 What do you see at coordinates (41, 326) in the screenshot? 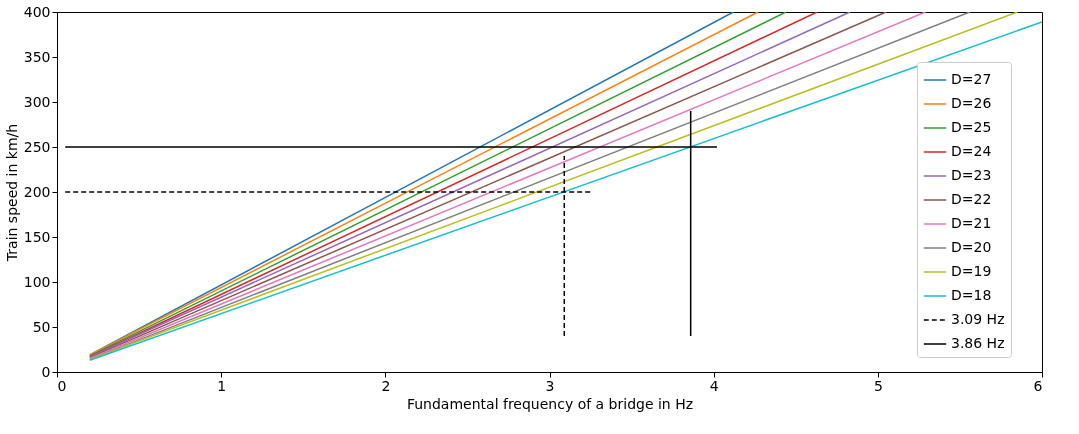
I see `y-tick-label: 50` at bounding box center [41, 326].